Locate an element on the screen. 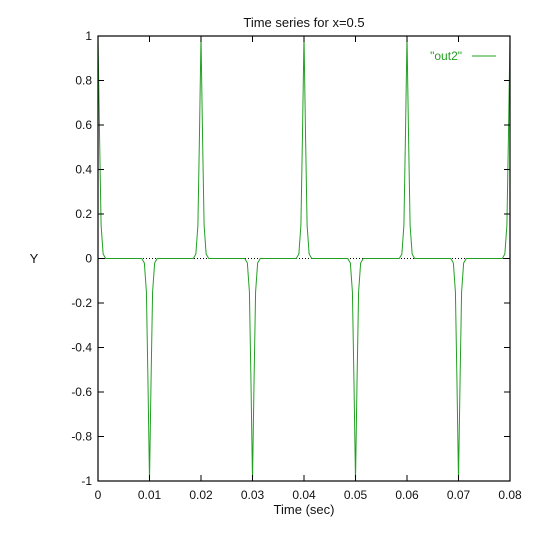  x-tick-label: 0.05 is located at coordinates (356, 495).